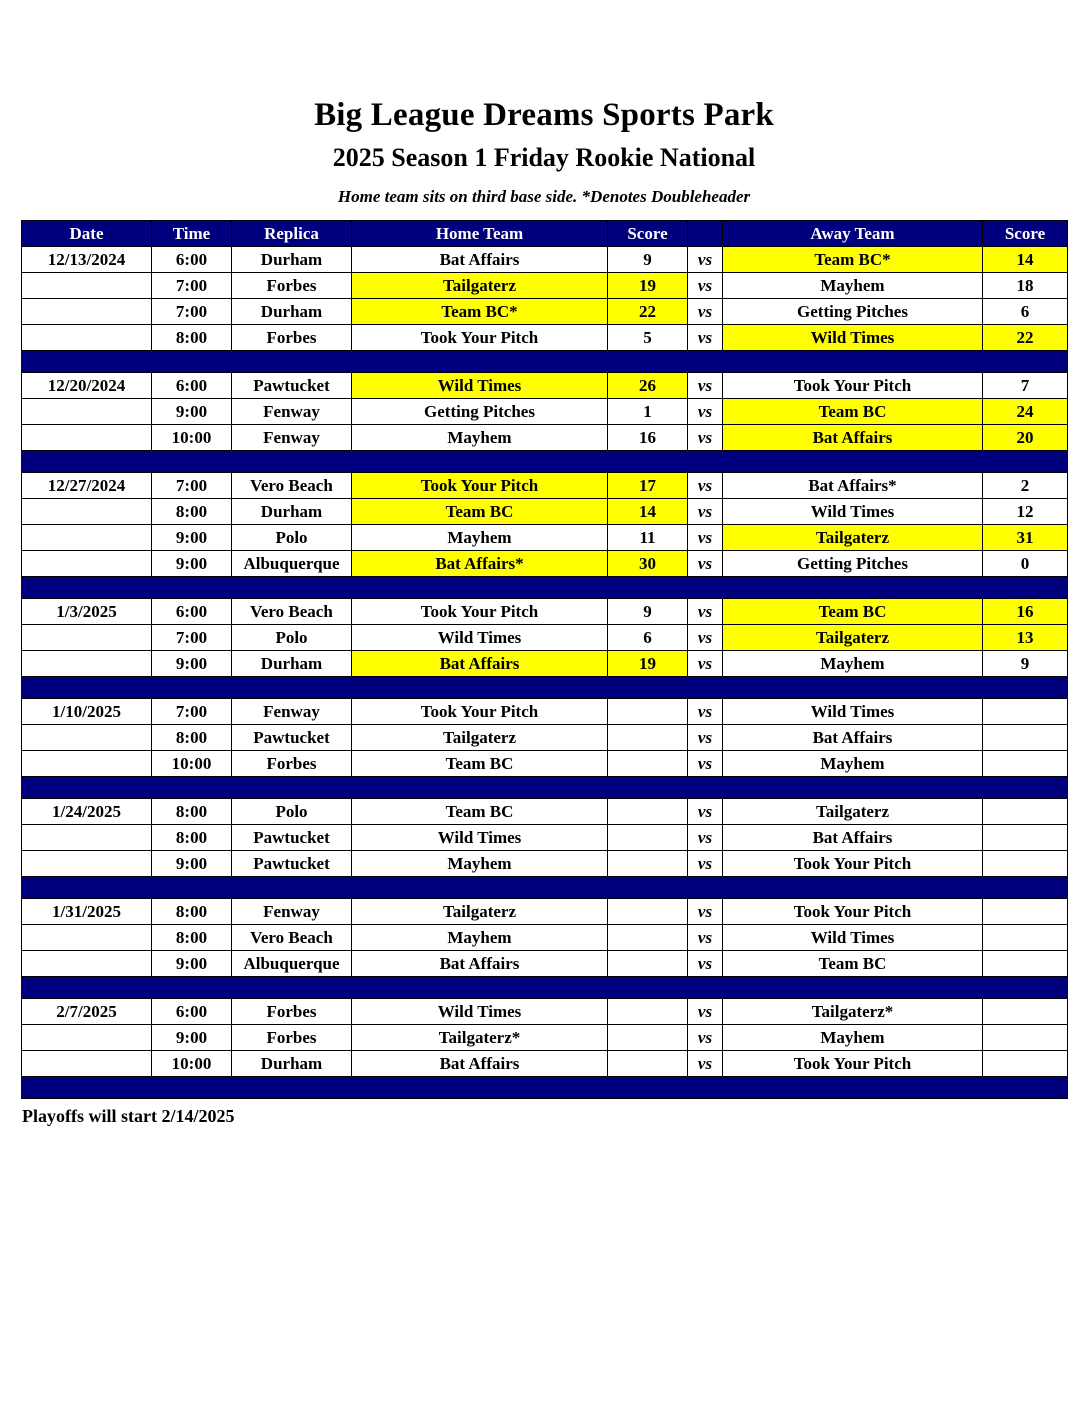 Image resolution: width=1088 pixels, height=1408 pixels. I want to click on cell-date: 1/31/2025, so click(86, 912).